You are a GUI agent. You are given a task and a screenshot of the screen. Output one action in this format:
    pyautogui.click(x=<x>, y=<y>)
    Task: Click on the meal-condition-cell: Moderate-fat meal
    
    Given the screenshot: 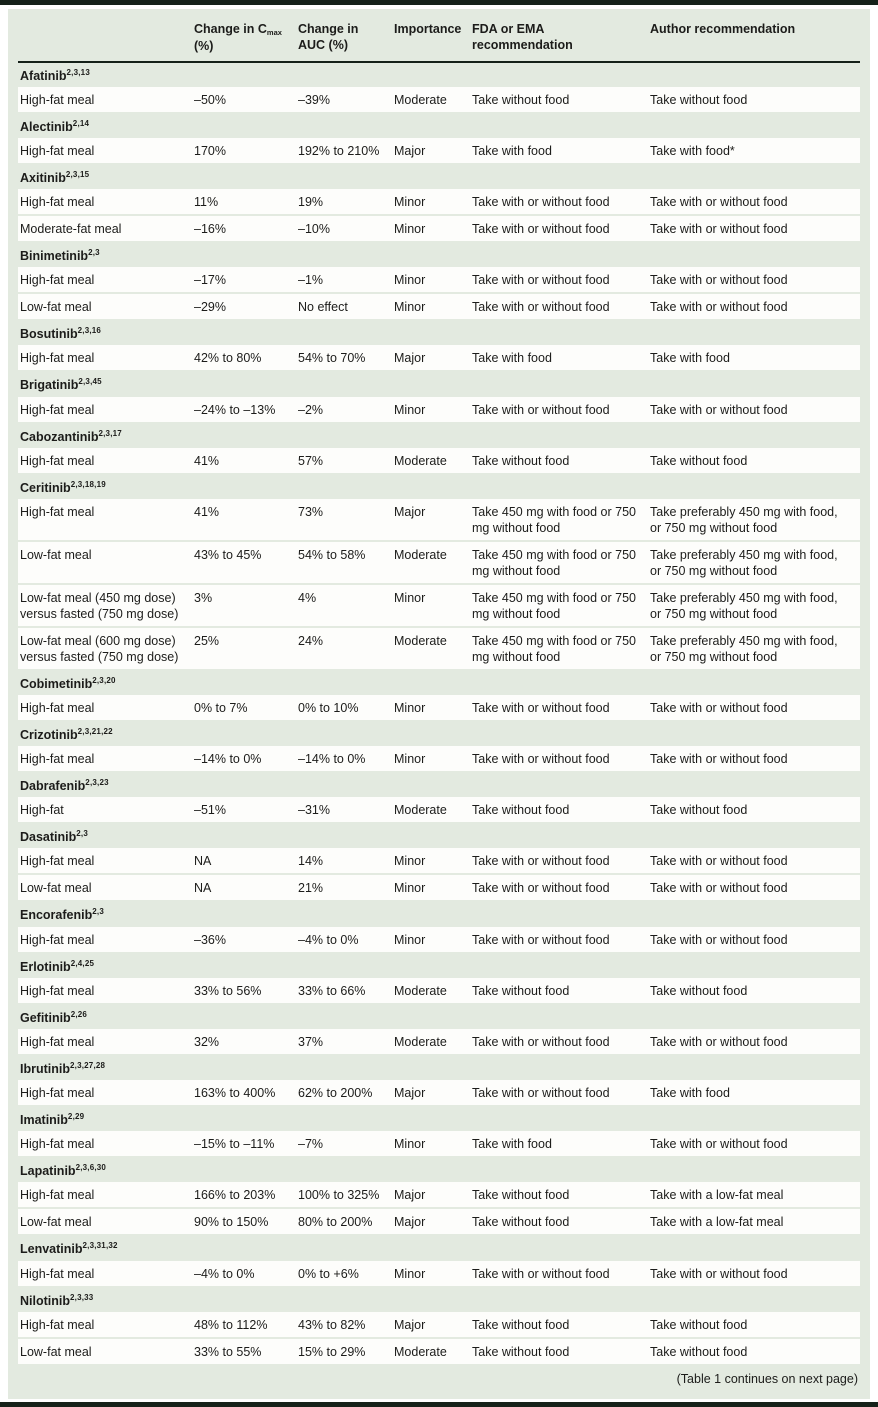 What is the action you would take?
    pyautogui.click(x=106, y=230)
    